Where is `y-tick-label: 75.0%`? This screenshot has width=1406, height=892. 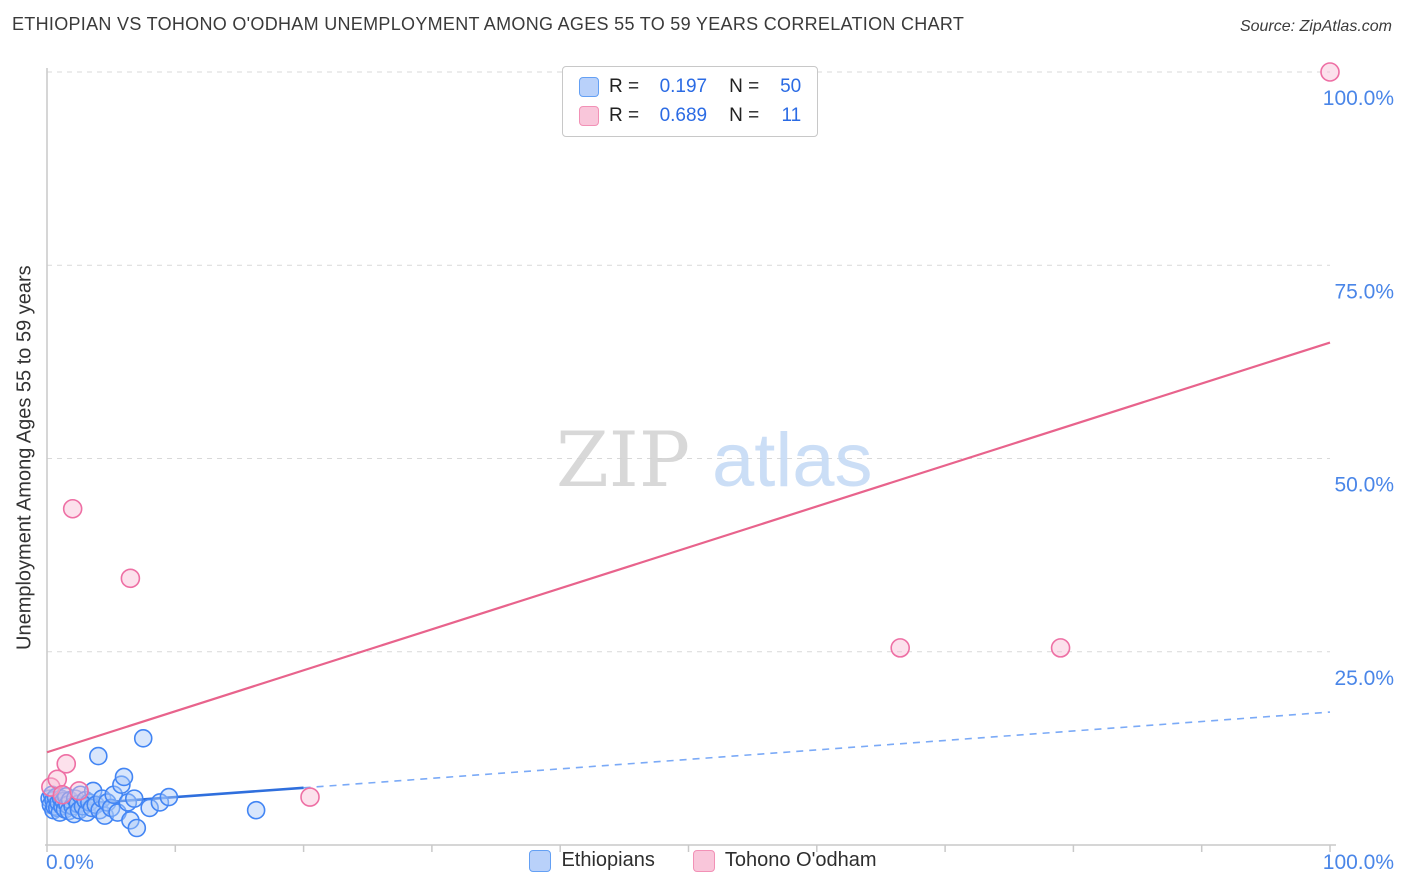 y-tick-label: 75.0% is located at coordinates (1364, 291).